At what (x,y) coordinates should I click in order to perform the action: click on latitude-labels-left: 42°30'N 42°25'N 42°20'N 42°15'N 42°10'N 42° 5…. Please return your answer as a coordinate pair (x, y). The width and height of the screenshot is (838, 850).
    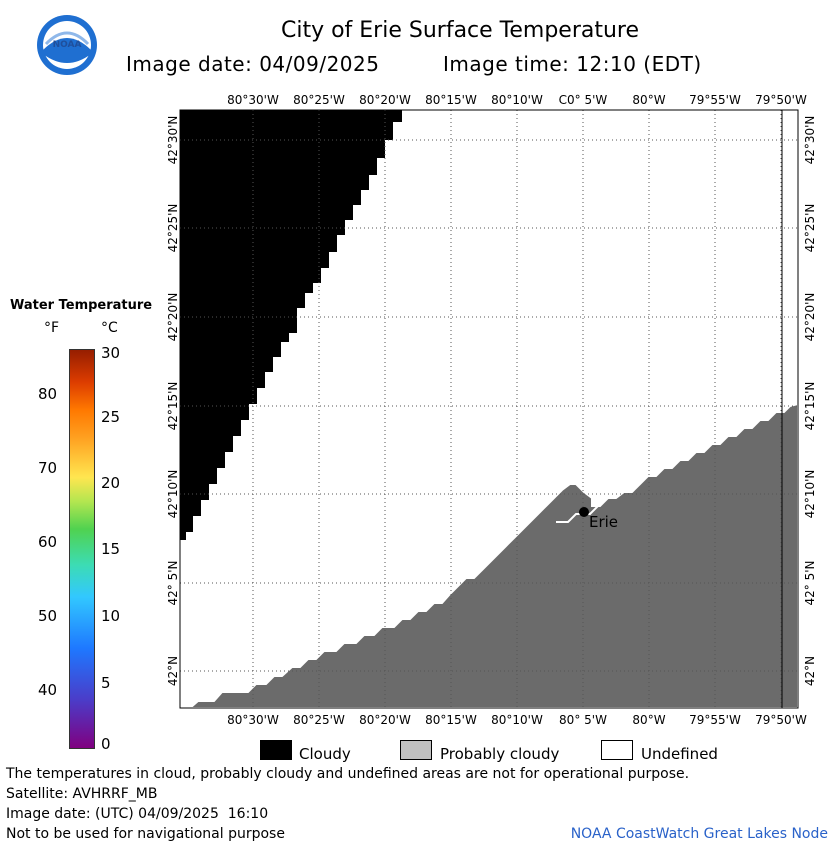
    Looking at the image, I should click on (173, 401).